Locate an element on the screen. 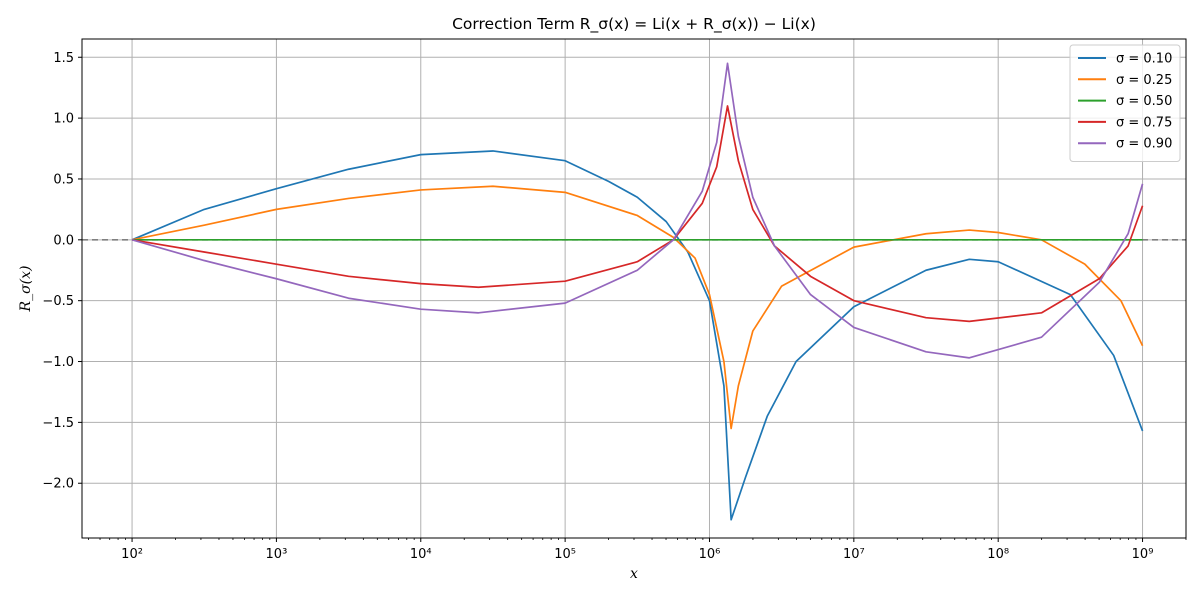  y-tick-label: −0.5 is located at coordinates (58, 301).